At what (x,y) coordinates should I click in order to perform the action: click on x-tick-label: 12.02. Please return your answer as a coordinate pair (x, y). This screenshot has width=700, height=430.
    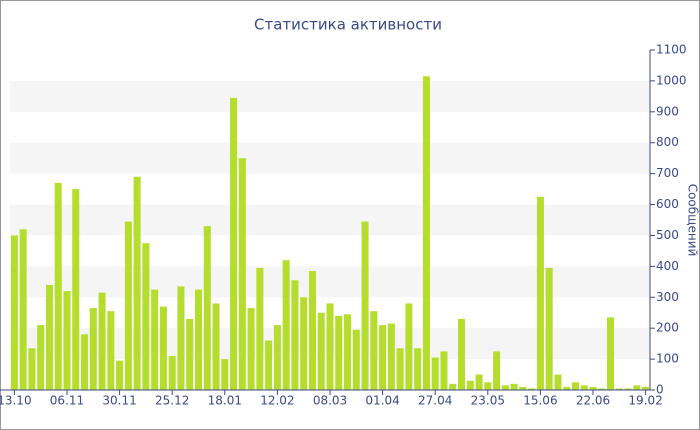
    Looking at the image, I should click on (277, 401).